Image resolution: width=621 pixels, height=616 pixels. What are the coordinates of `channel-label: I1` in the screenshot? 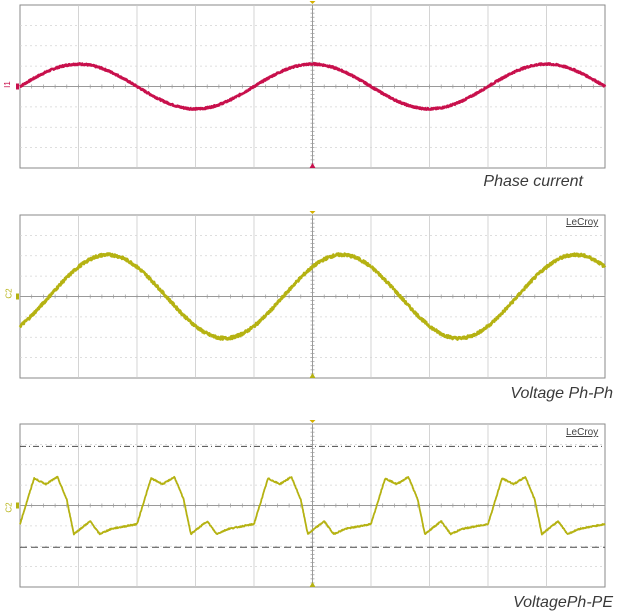 It's located at (7, 84).